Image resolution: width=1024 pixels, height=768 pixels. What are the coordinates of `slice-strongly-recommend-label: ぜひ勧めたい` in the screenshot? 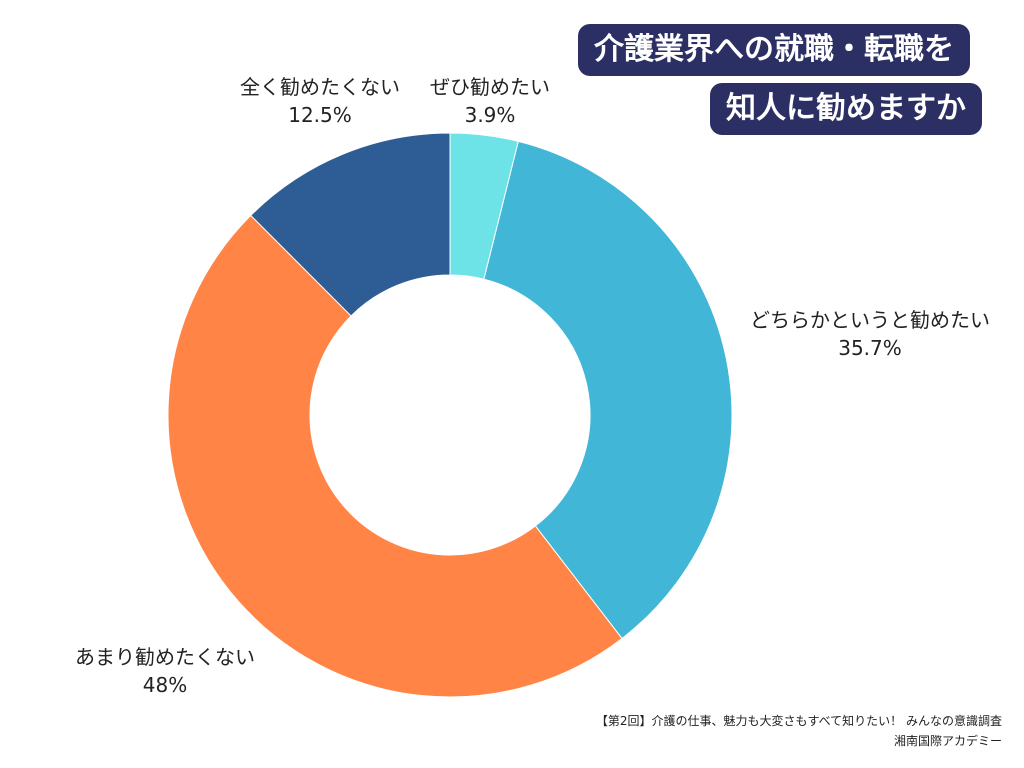 It's located at (490, 87).